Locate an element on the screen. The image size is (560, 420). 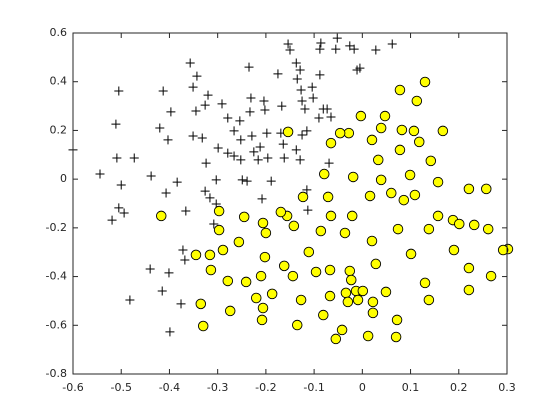
y-tick-label: 0.6 is located at coordinates (59, 32).